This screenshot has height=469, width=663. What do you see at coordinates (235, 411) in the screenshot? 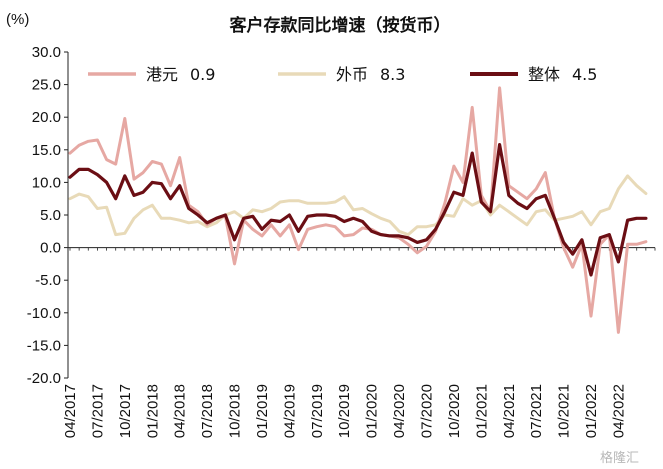
I see `x-tick-label: 10/2018` at bounding box center [235, 411].